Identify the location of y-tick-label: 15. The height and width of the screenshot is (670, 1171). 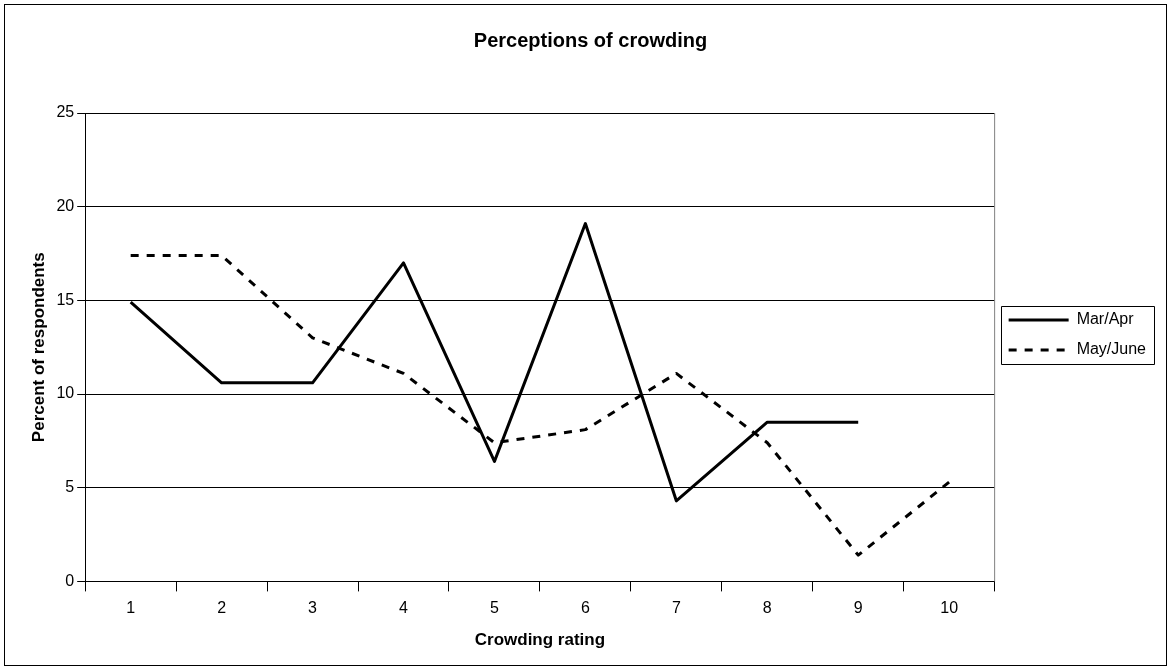
(65, 299).